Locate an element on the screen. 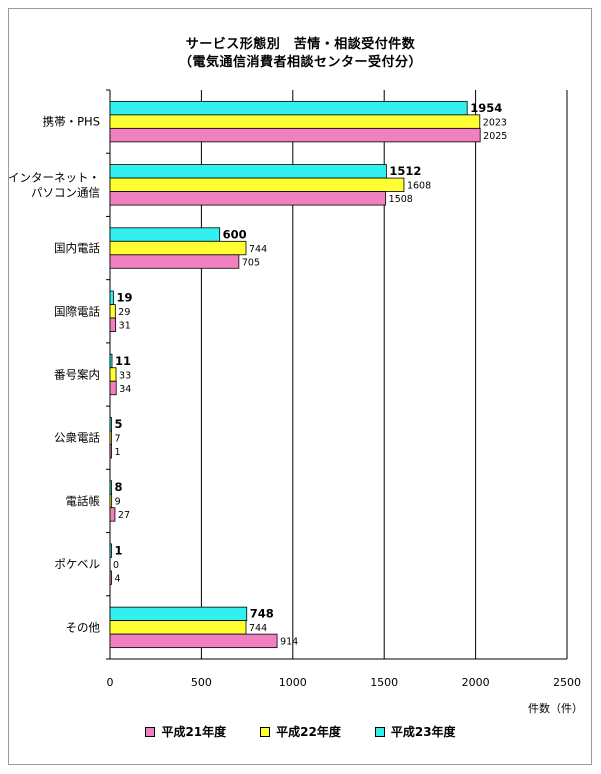  data-label: 1508 is located at coordinates (401, 199).